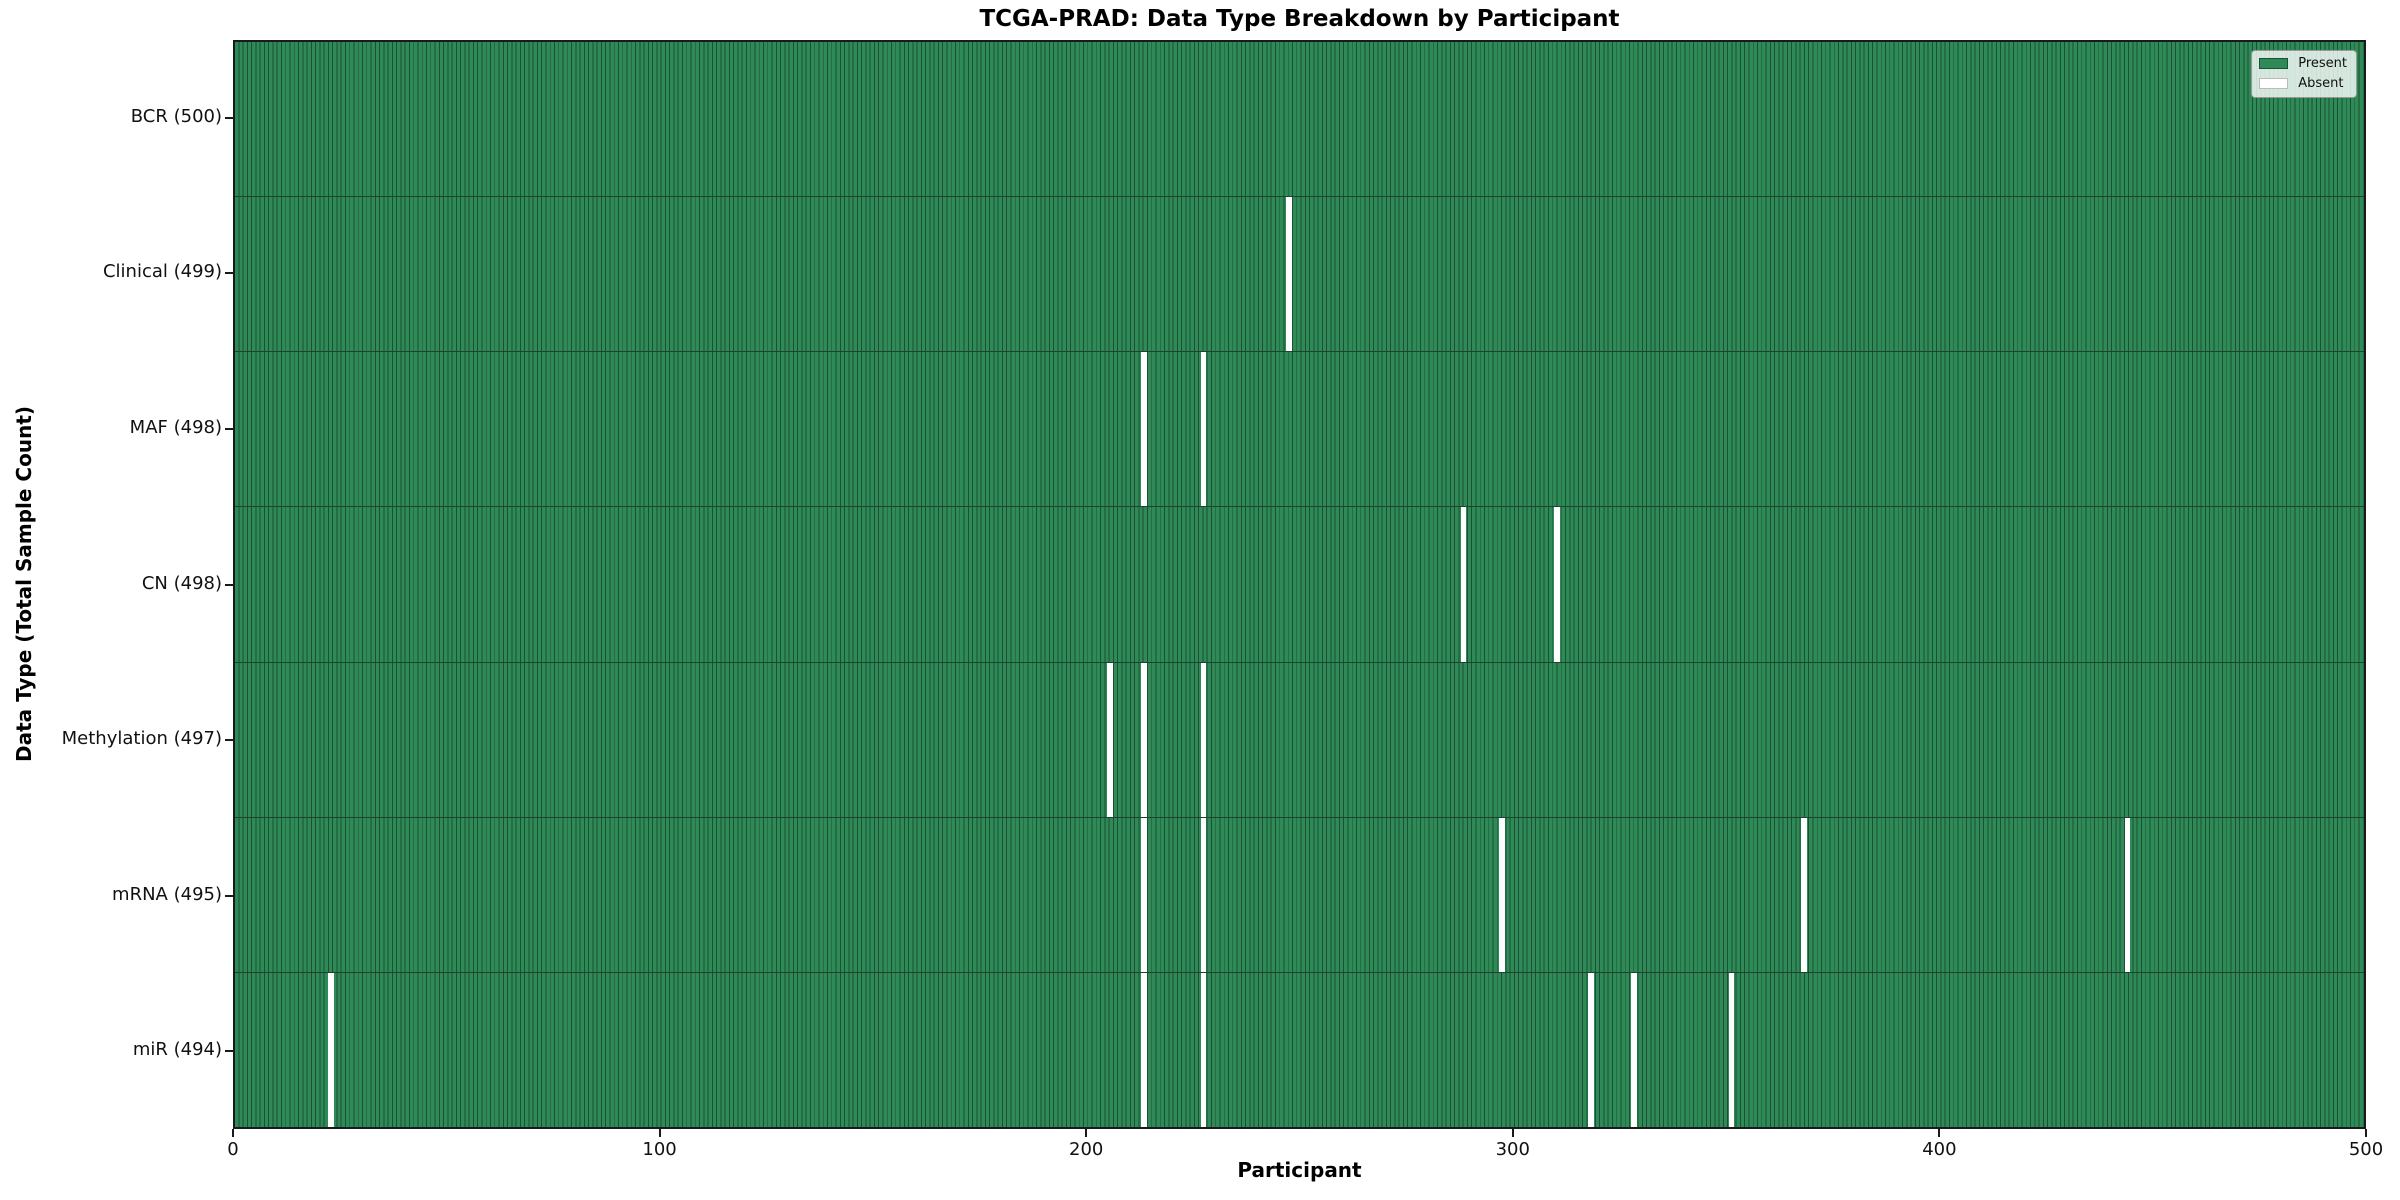 The height and width of the screenshot is (1200, 2400). What do you see at coordinates (1299, 1049) in the screenshot?
I see `heatmap-row-mir` at bounding box center [1299, 1049].